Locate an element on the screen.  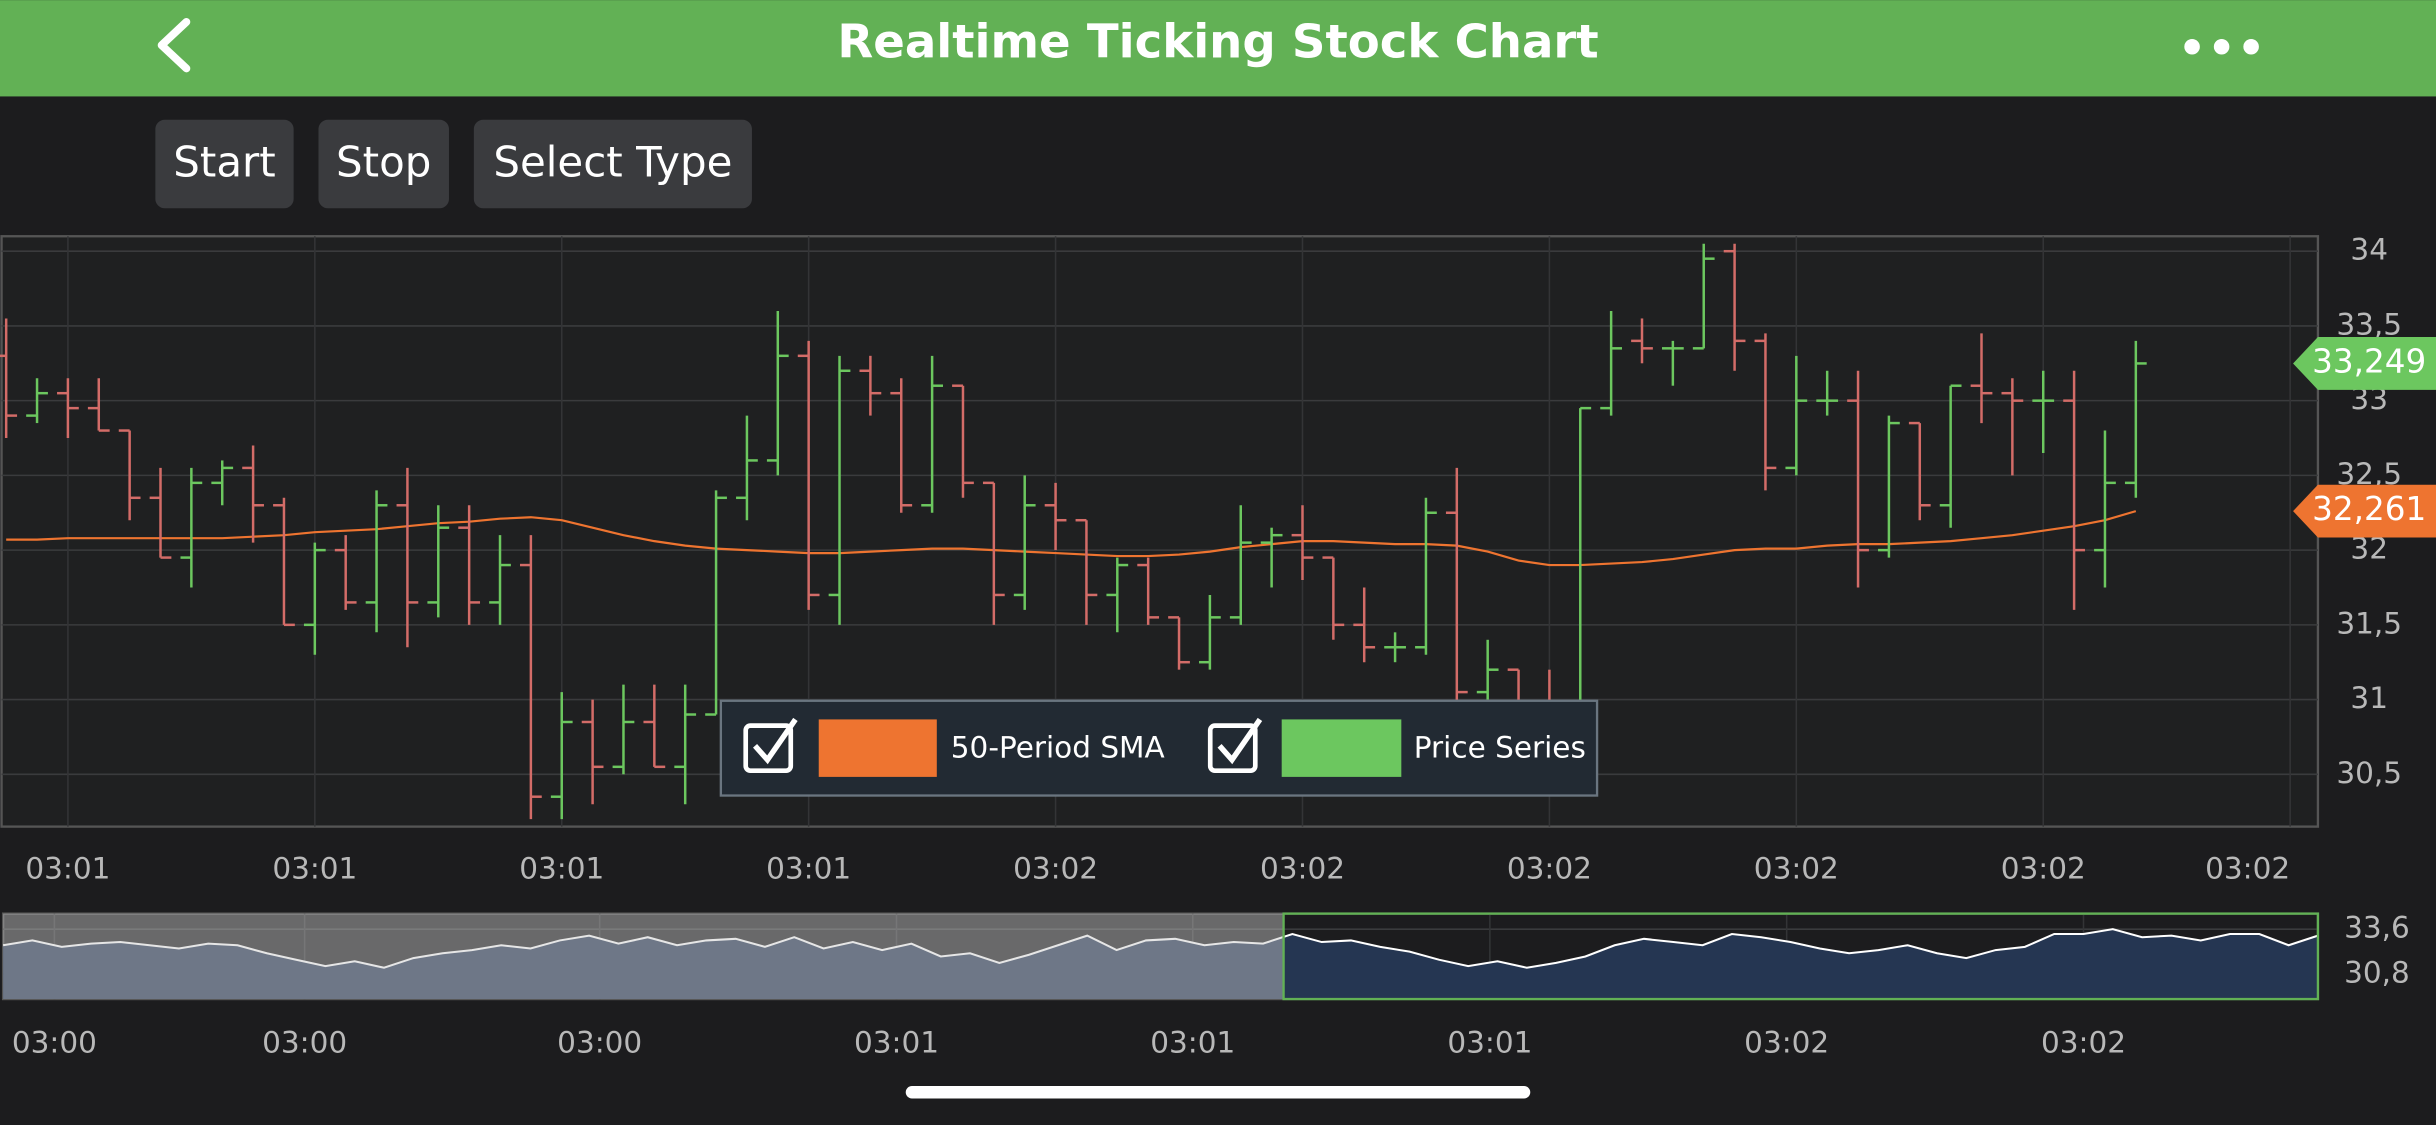
axis-marker-label: 33,249 is located at coordinates (2369, 361).